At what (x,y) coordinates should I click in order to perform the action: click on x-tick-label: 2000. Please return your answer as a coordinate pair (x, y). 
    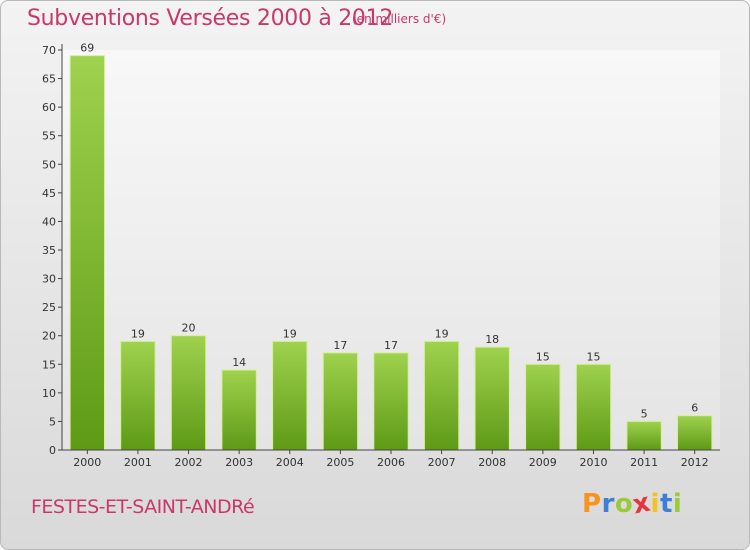
    Looking at the image, I should click on (87, 462).